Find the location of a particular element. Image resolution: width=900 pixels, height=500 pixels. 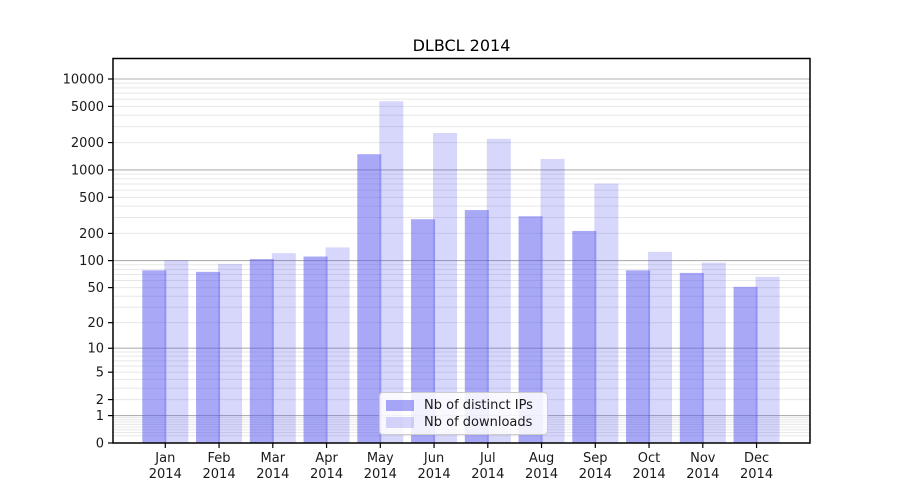

x-tick-label-Aug: Aug 2014 is located at coordinates (541, 466).